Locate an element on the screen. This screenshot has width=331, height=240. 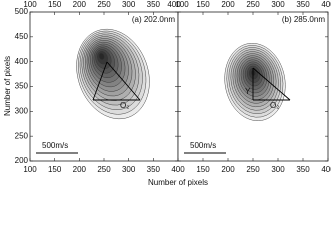
y-tick-label: 450 is located at coordinates (22, 36).